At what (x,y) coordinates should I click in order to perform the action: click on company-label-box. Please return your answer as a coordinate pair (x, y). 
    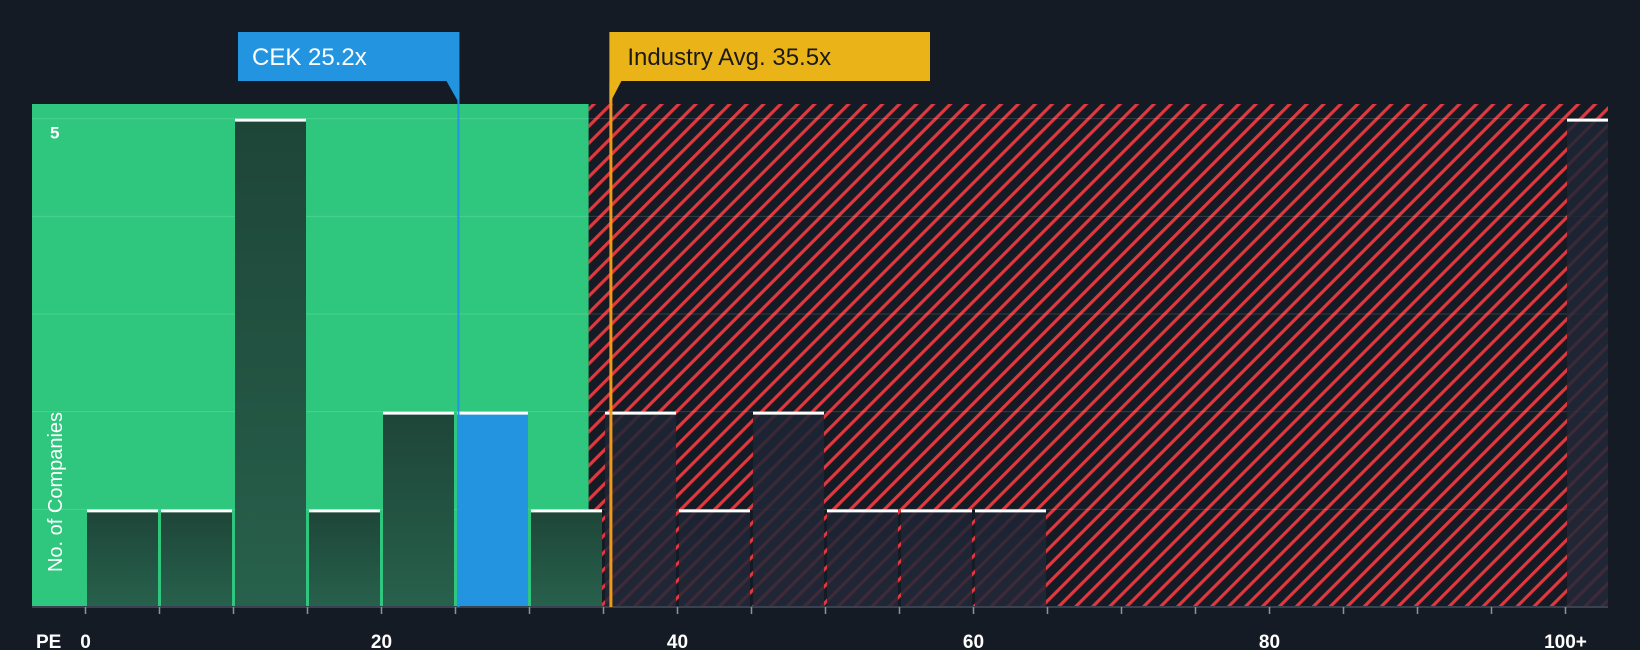
    Looking at the image, I should click on (349, 68).